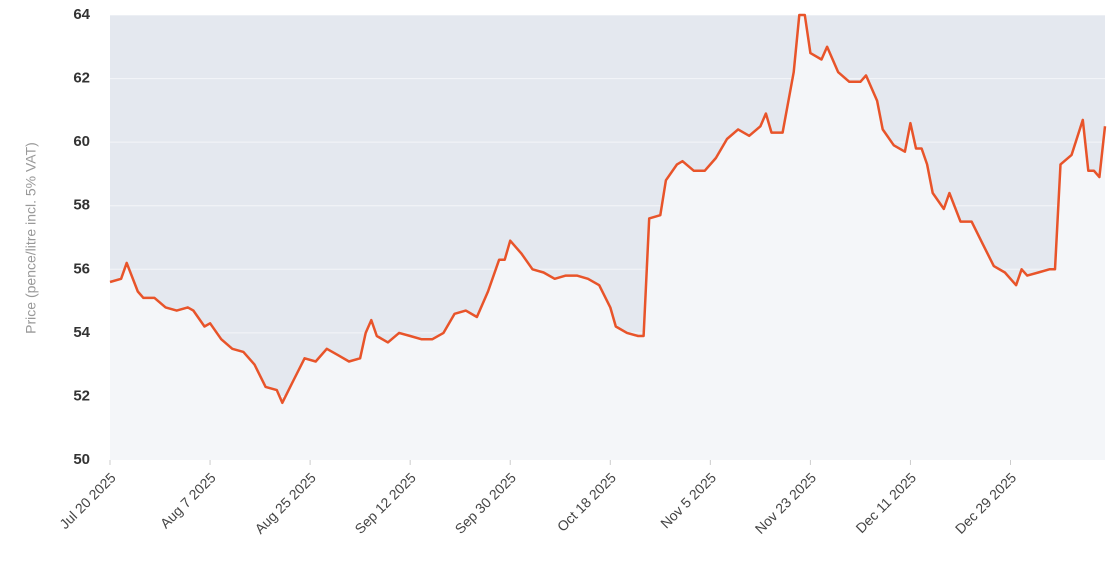 This screenshot has height=582, width=1113. I want to click on y-tick-label: 56, so click(81, 268).